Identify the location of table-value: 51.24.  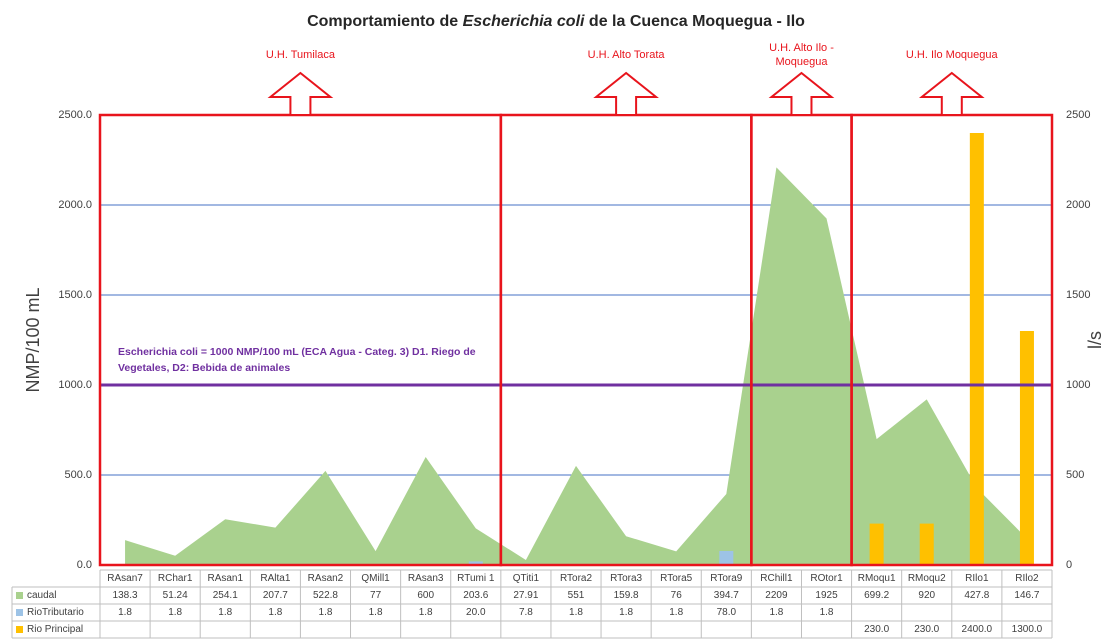
(175, 595).